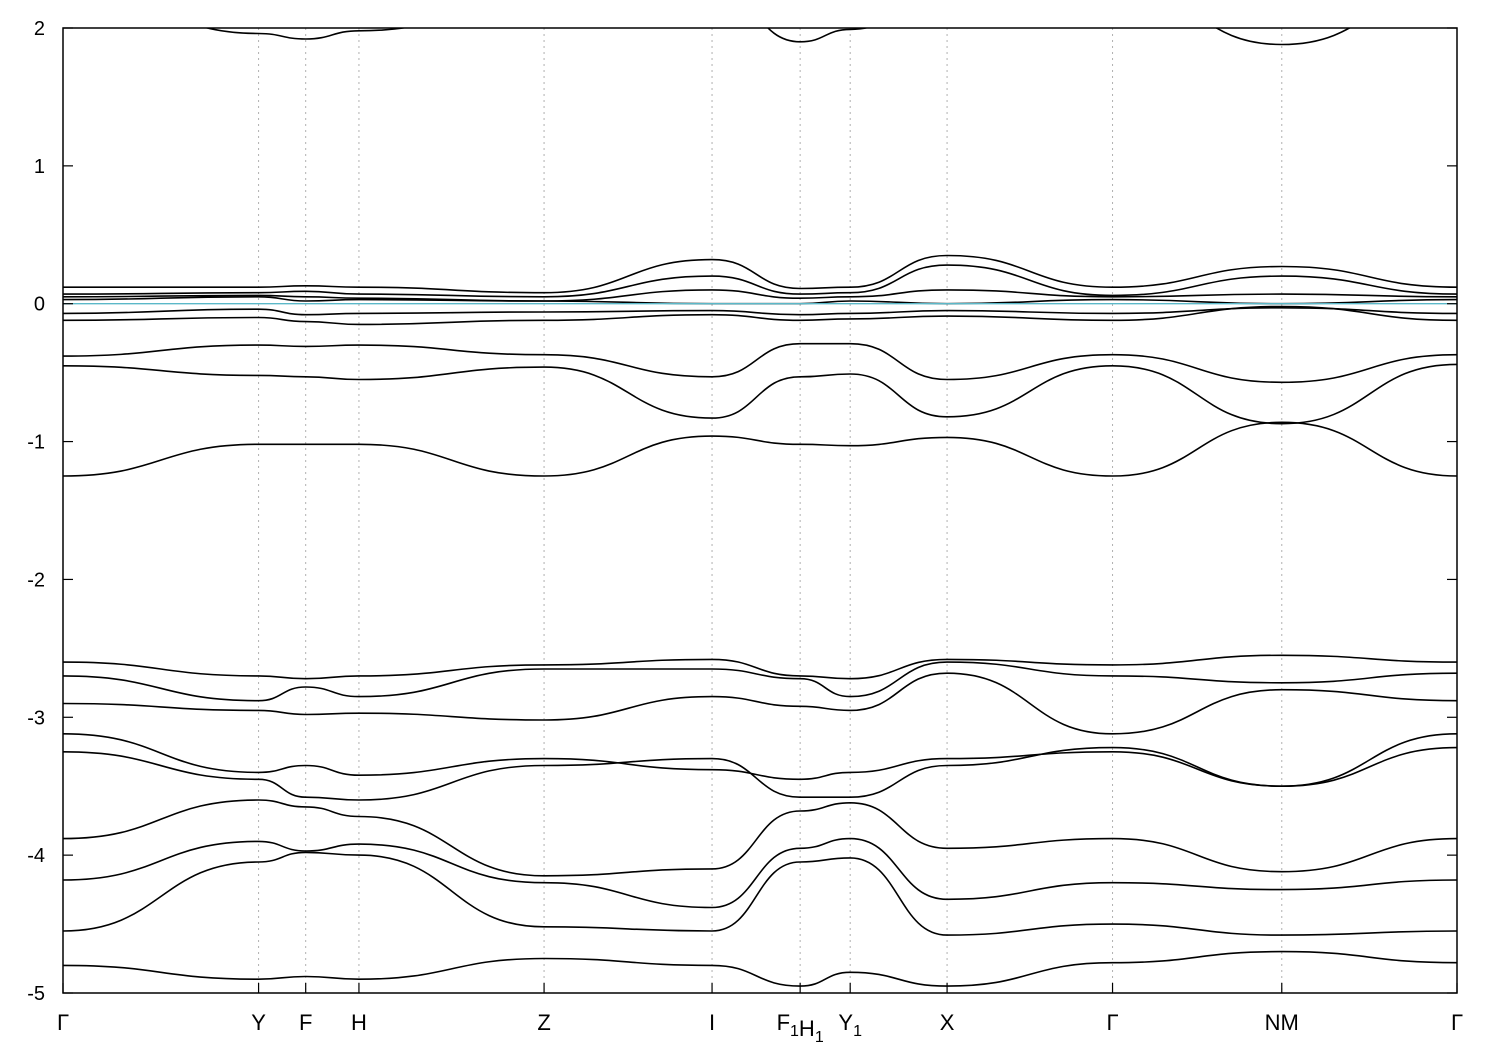 This screenshot has height=1050, width=1500. Describe the element at coordinates (36, 580) in the screenshot. I see `y-tick-label: -2` at that location.